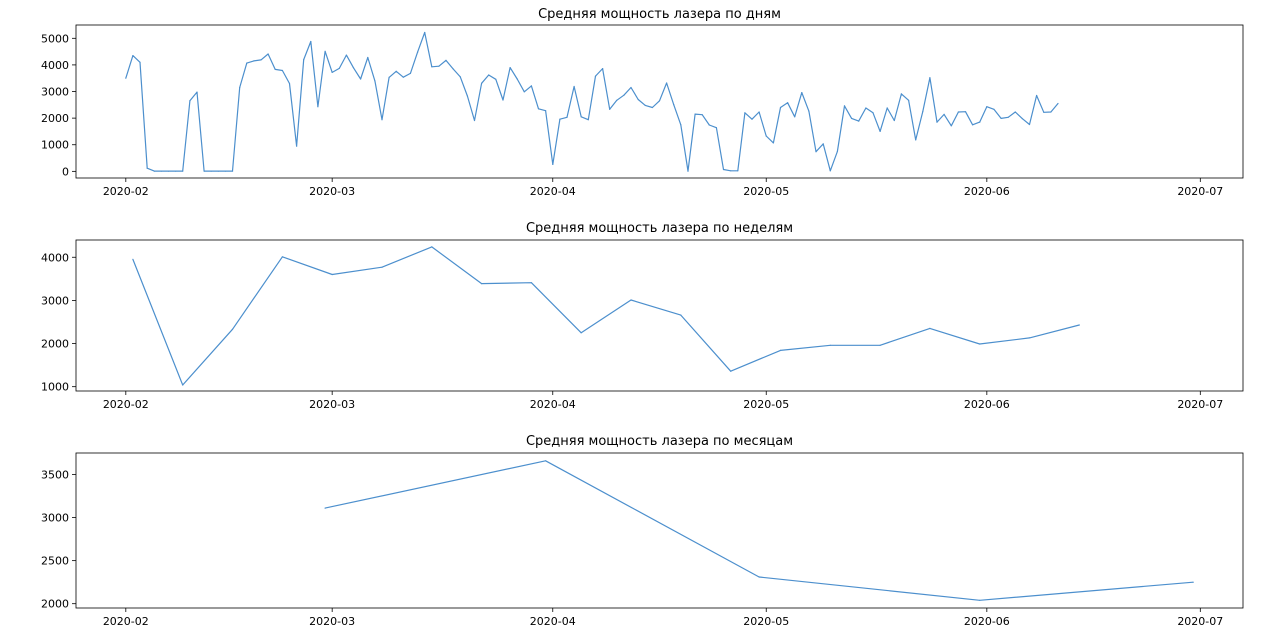 The image size is (1266, 638). What do you see at coordinates (55, 561) in the screenshot?
I see `y-tick-label: 2500` at bounding box center [55, 561].